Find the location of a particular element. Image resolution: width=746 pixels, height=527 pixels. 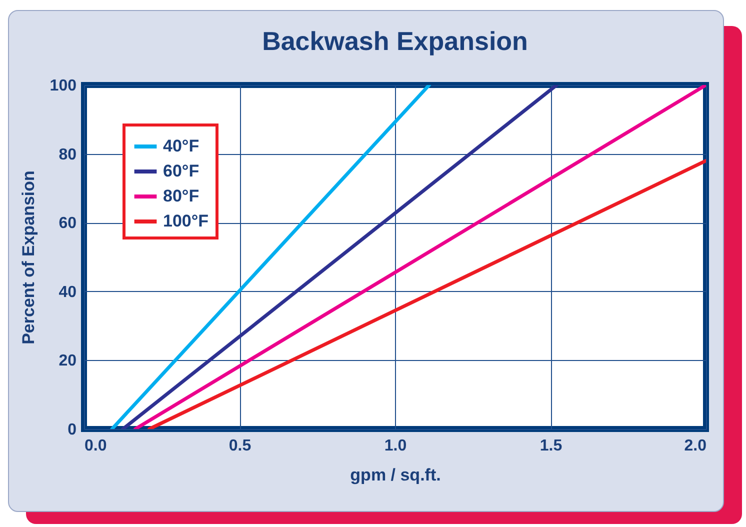

x-axis-title: gpm / sq.ft. is located at coordinates (395, 475).